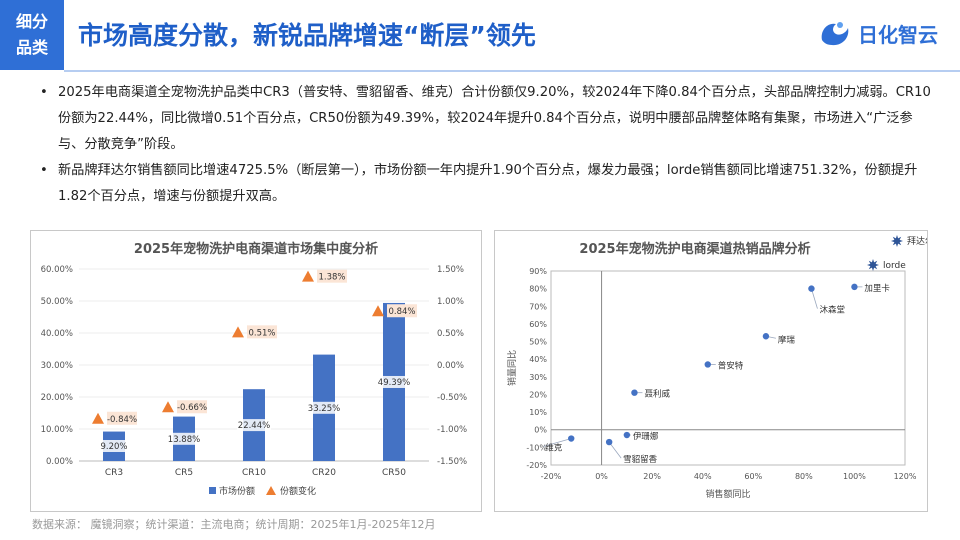 Image resolution: width=960 pixels, height=540 pixels. Describe the element at coordinates (271, 490) in the screenshot. I see `legend-marker-change` at that location.